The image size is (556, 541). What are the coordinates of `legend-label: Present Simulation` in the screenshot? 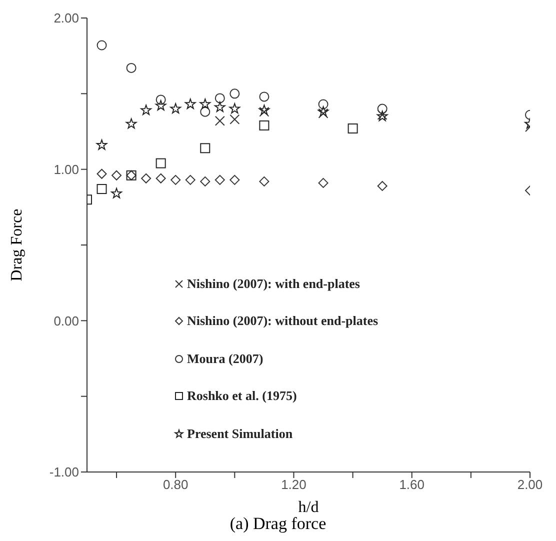 It's located at (240, 434).